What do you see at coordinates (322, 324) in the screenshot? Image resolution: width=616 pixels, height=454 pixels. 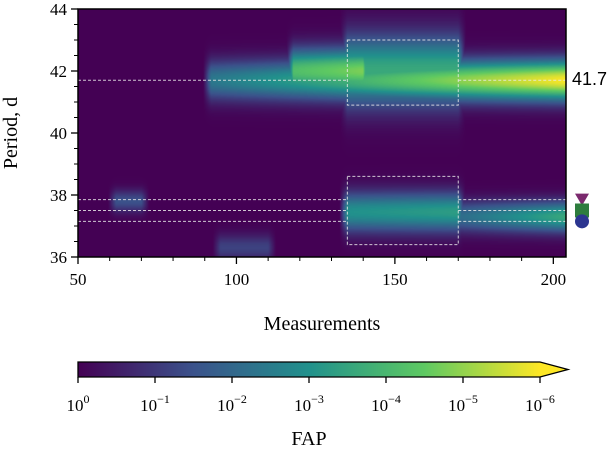 I see `x-axis-title: Measurements` at bounding box center [322, 324].